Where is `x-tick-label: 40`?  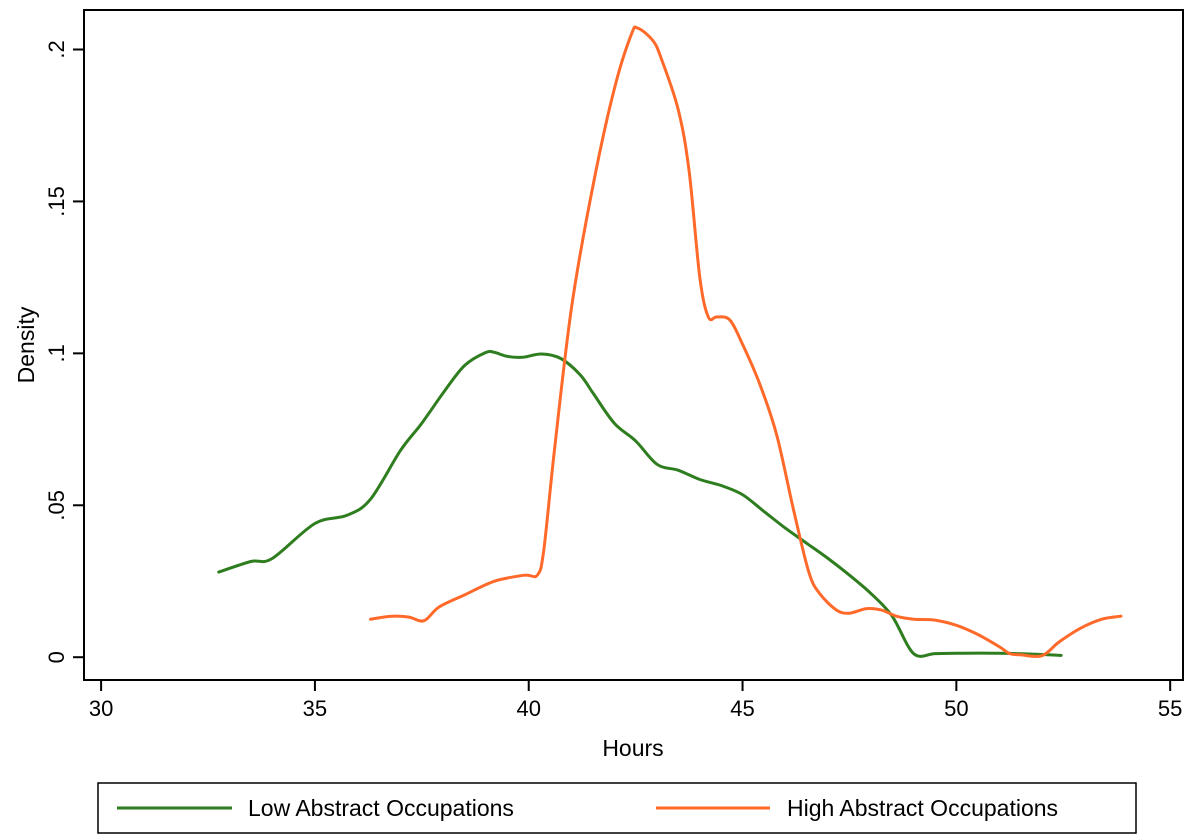
x-tick-label: 40 is located at coordinates (528, 708).